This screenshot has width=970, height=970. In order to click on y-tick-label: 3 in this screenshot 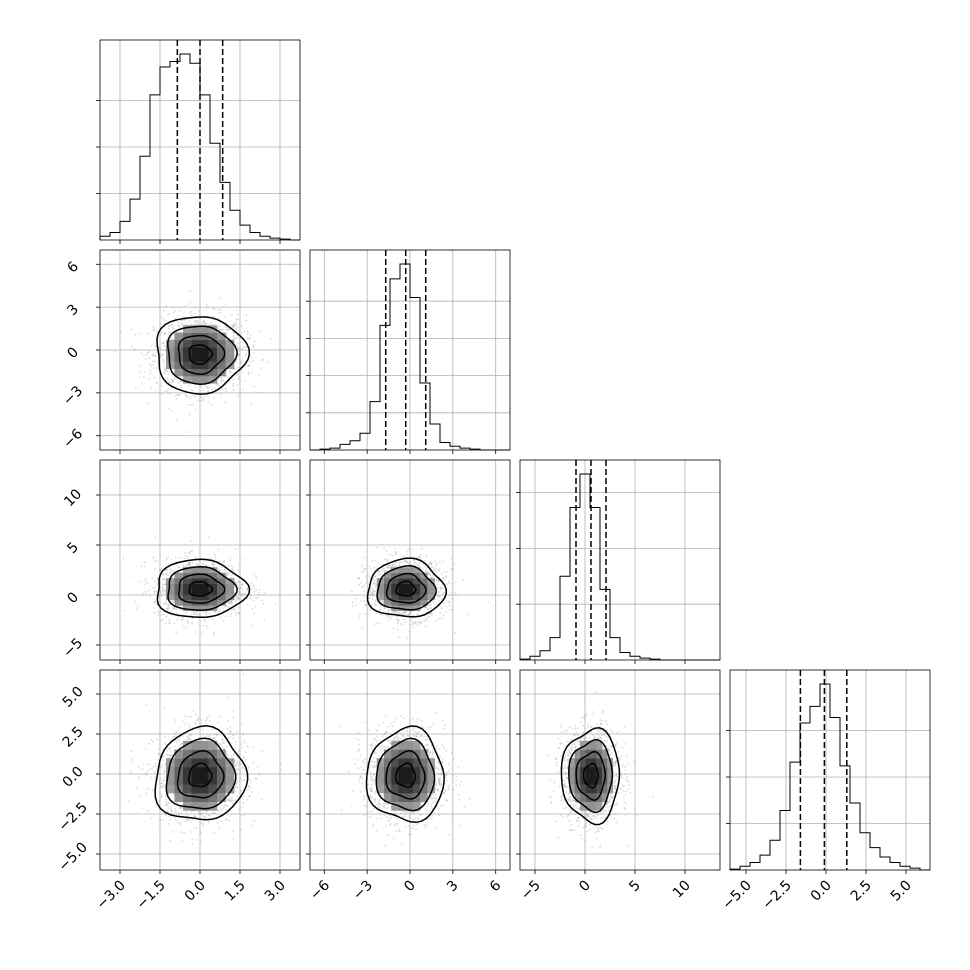, I will do `click(73, 311)`.